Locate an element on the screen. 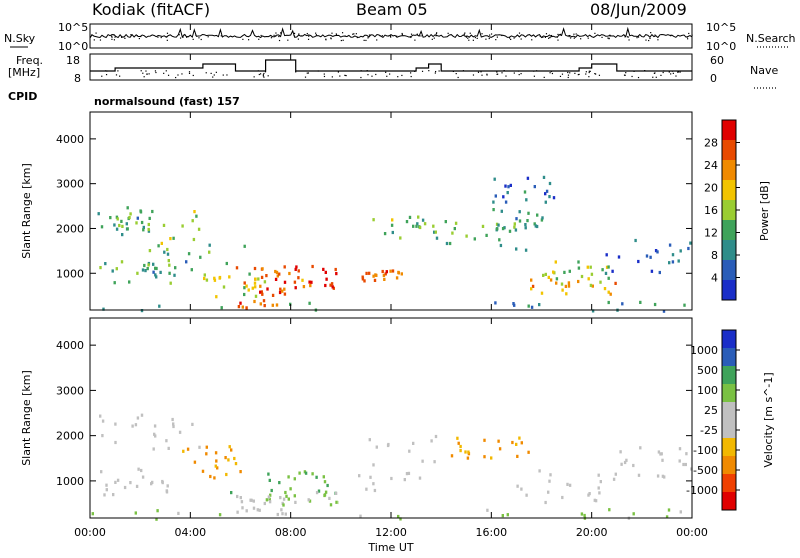 This screenshot has height=558, width=800. beam-title: Beam 05 is located at coordinates (392, 9).